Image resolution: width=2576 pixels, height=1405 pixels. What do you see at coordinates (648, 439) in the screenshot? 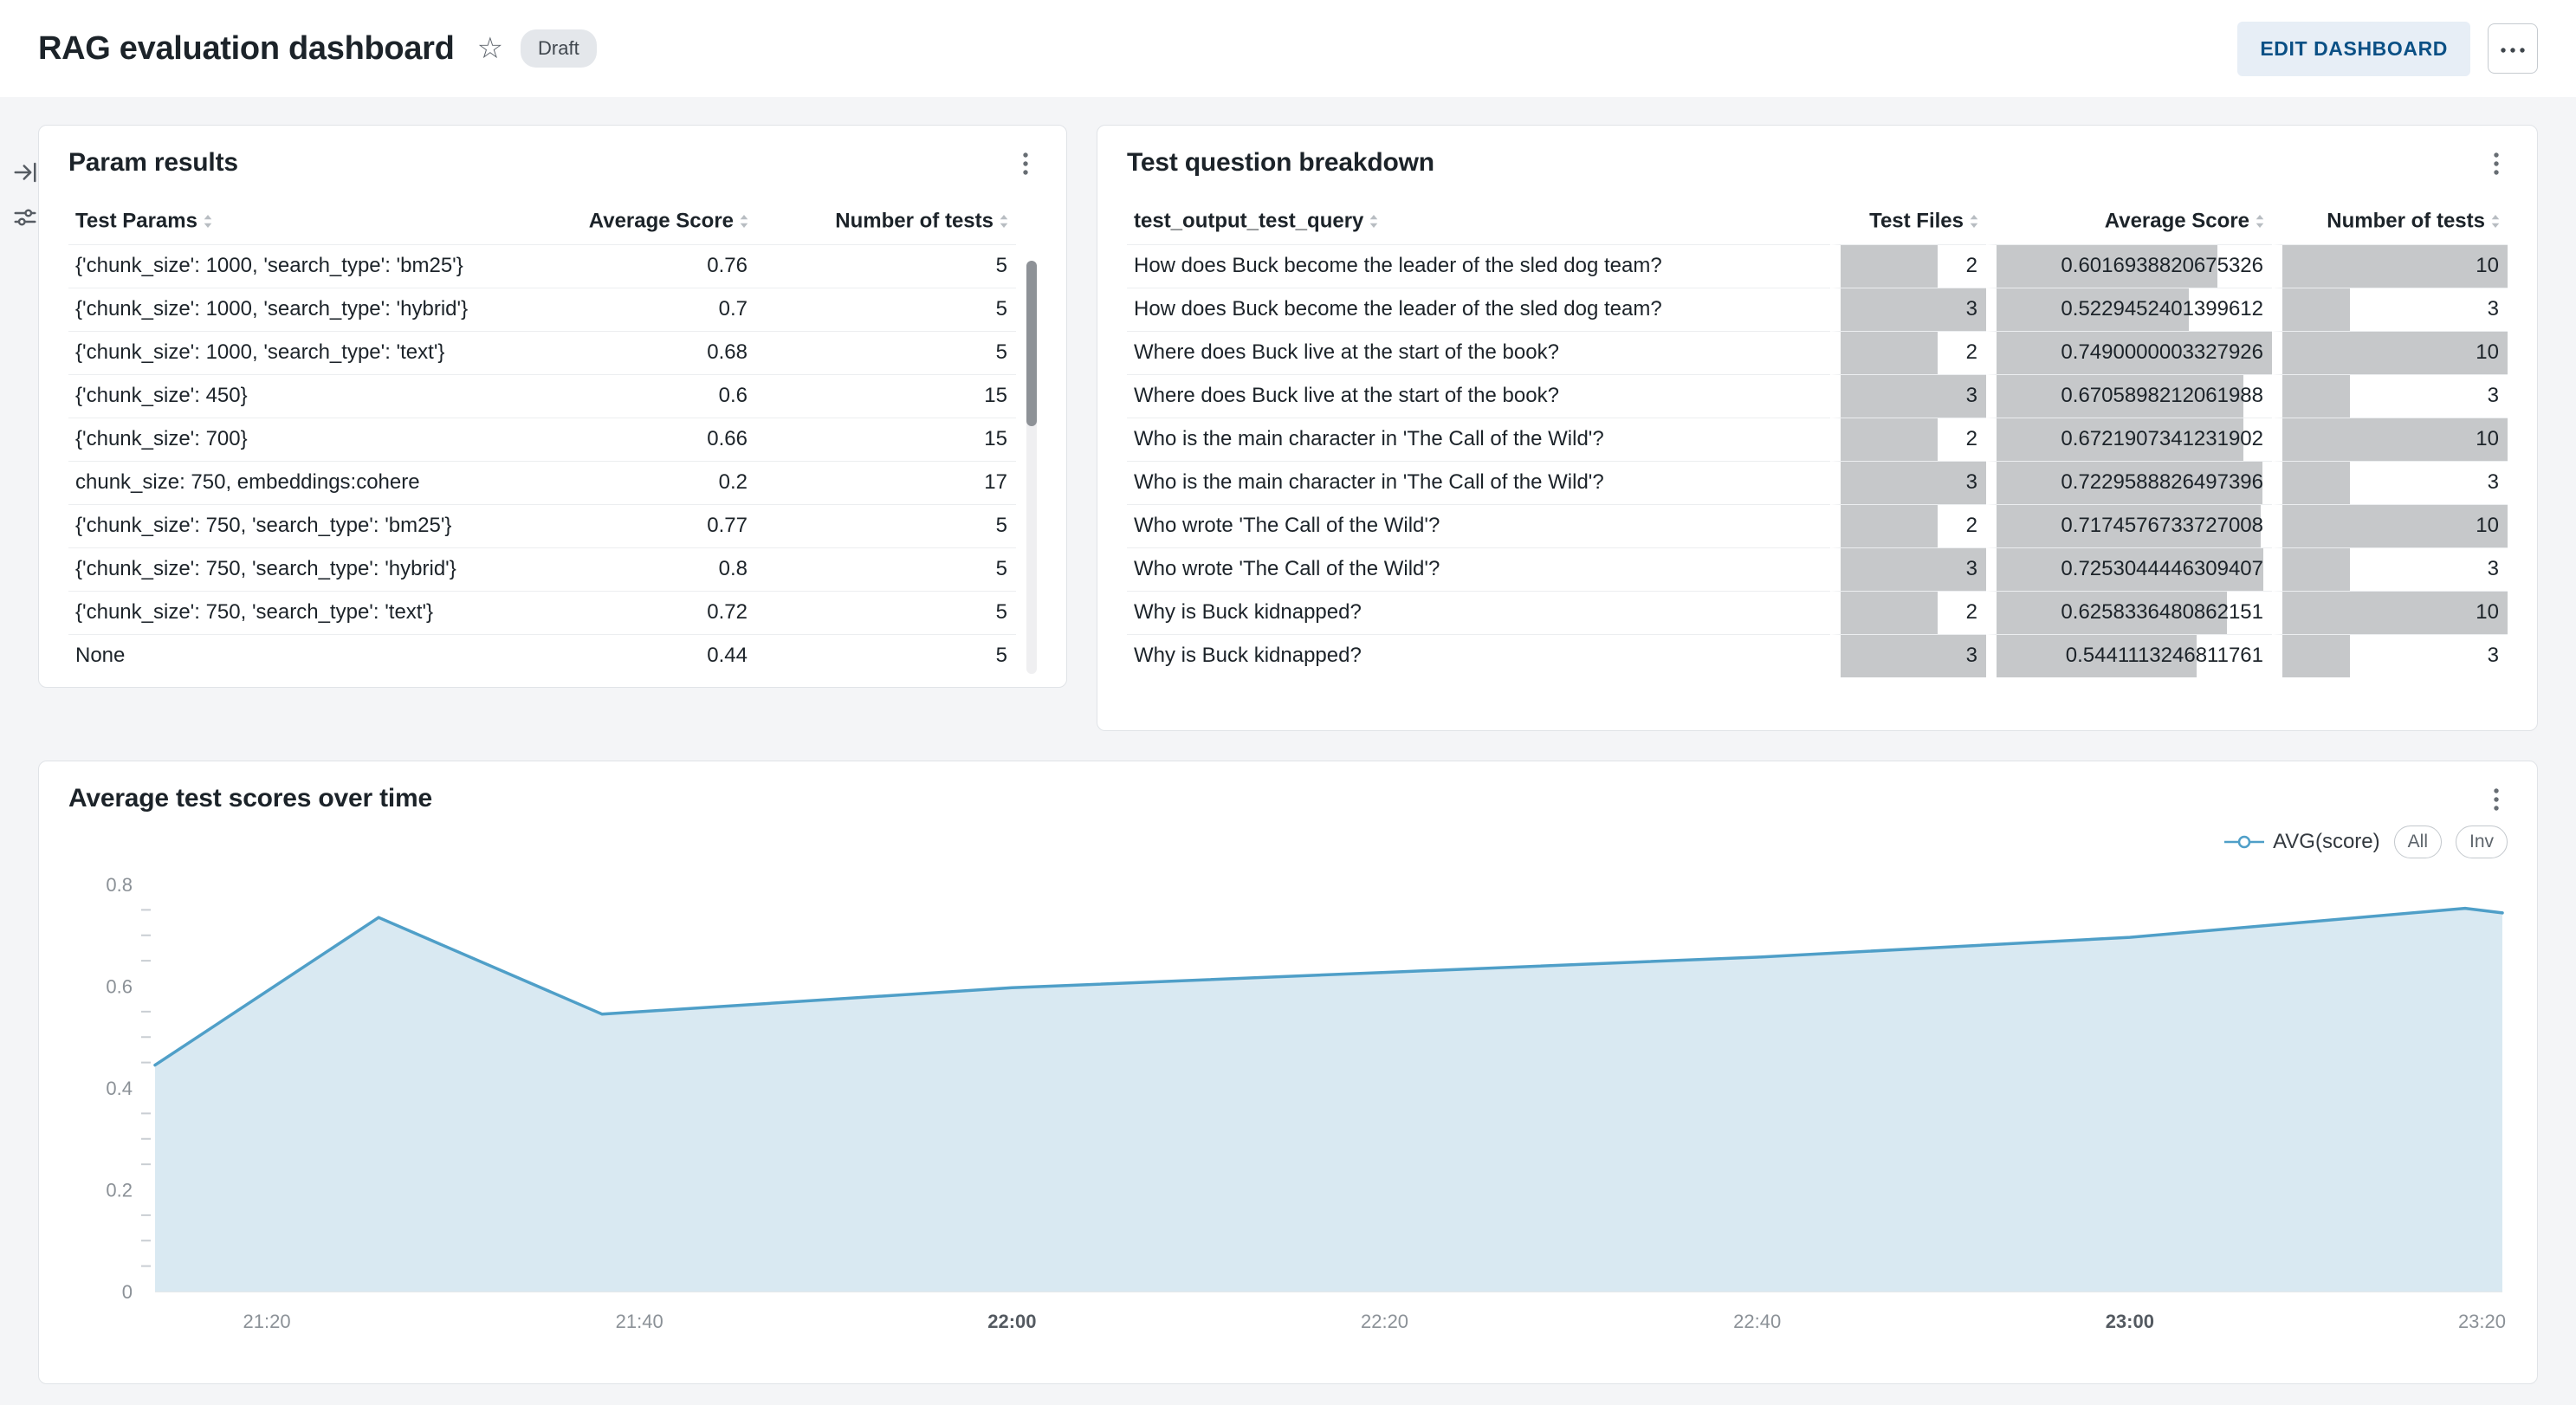
I see `cell-number: 0.66` at bounding box center [648, 439].